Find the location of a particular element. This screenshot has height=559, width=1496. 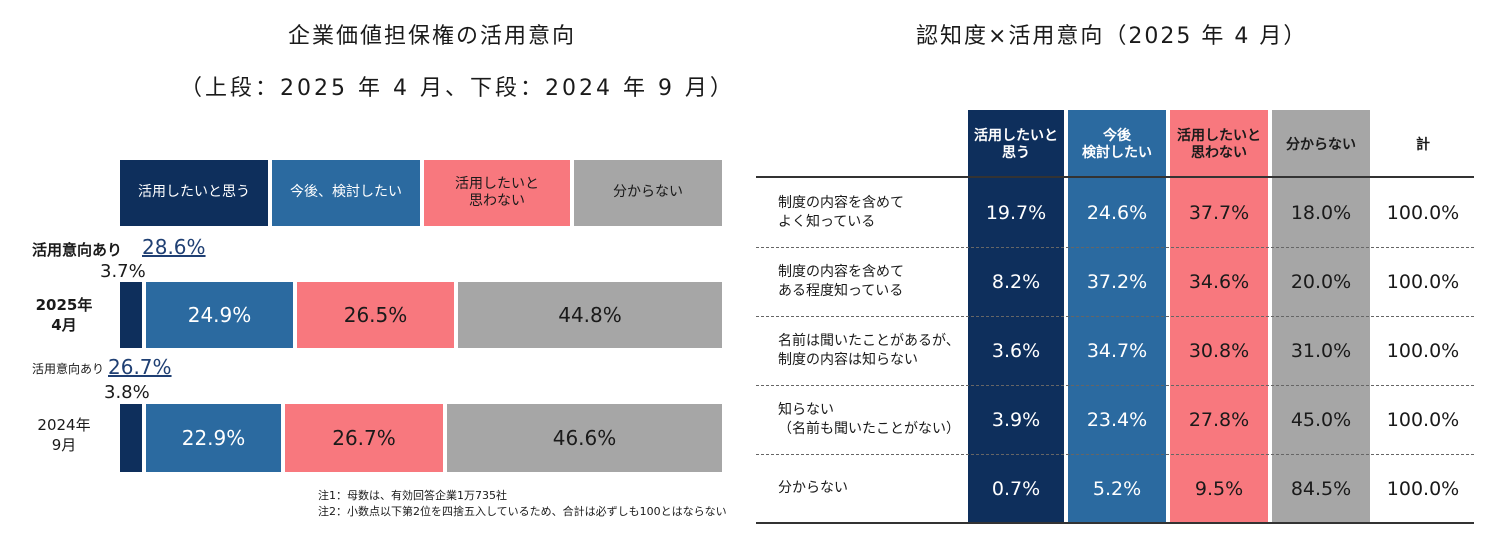

small-pct-2024: 3.8% is located at coordinates (127, 392).